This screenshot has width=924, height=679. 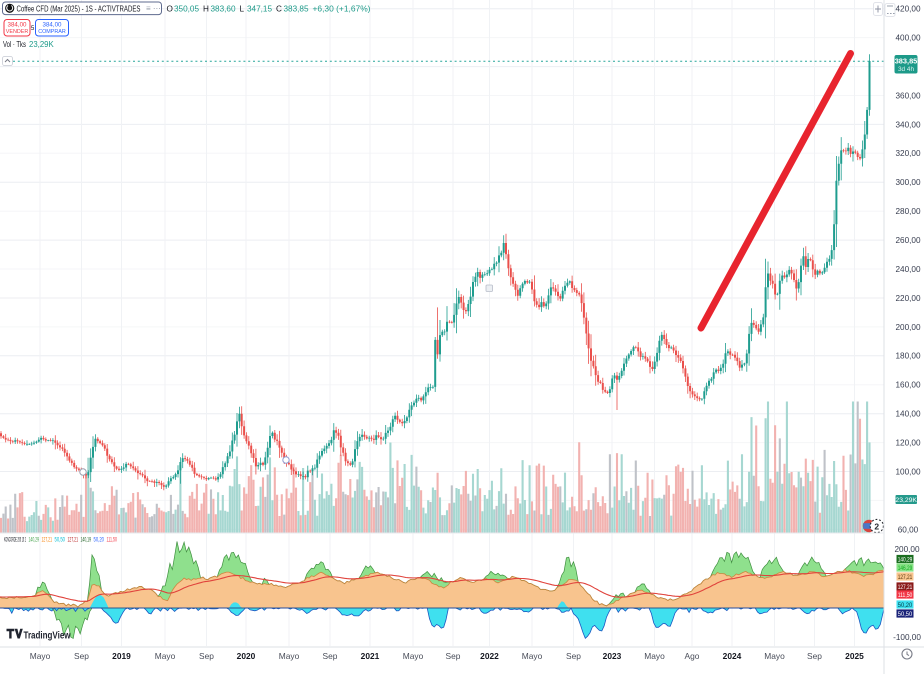 What do you see at coordinates (246, 656) in the screenshot?
I see `svg-text: 2020` at bounding box center [246, 656].